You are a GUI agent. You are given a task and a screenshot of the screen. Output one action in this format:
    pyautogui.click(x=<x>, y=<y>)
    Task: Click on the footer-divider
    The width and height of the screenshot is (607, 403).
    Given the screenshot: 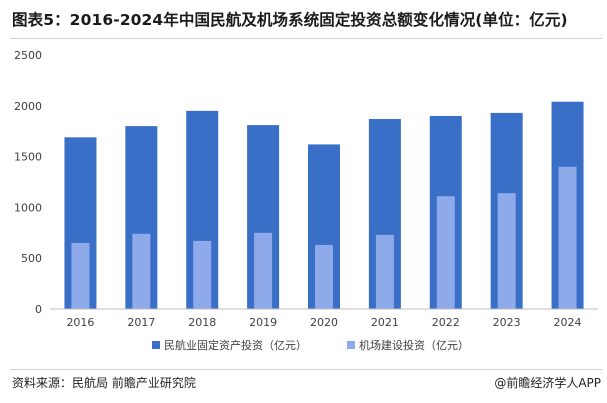 What is the action you would take?
    pyautogui.click(x=306, y=369)
    